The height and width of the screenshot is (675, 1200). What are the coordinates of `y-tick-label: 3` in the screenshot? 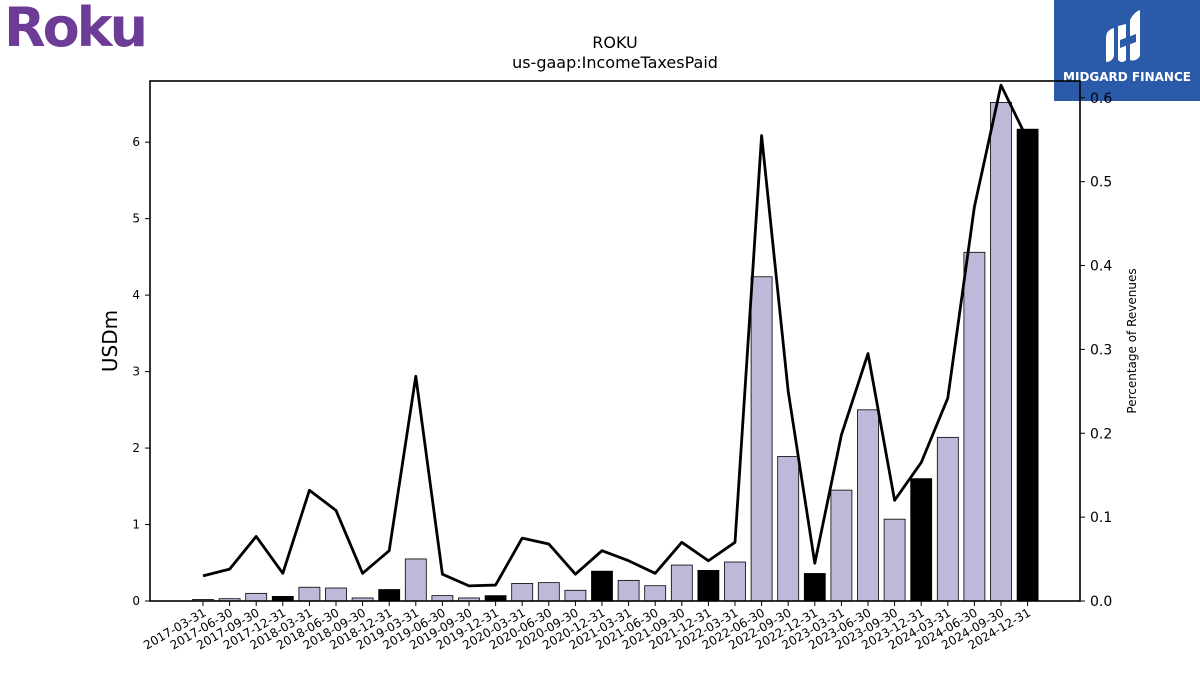 It's located at (136, 372).